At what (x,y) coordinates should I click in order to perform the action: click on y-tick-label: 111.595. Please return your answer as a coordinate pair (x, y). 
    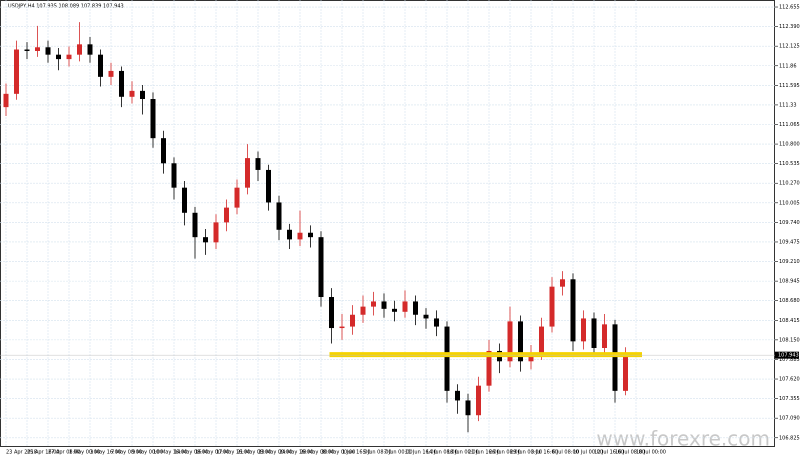
    Looking at the image, I should click on (789, 86).